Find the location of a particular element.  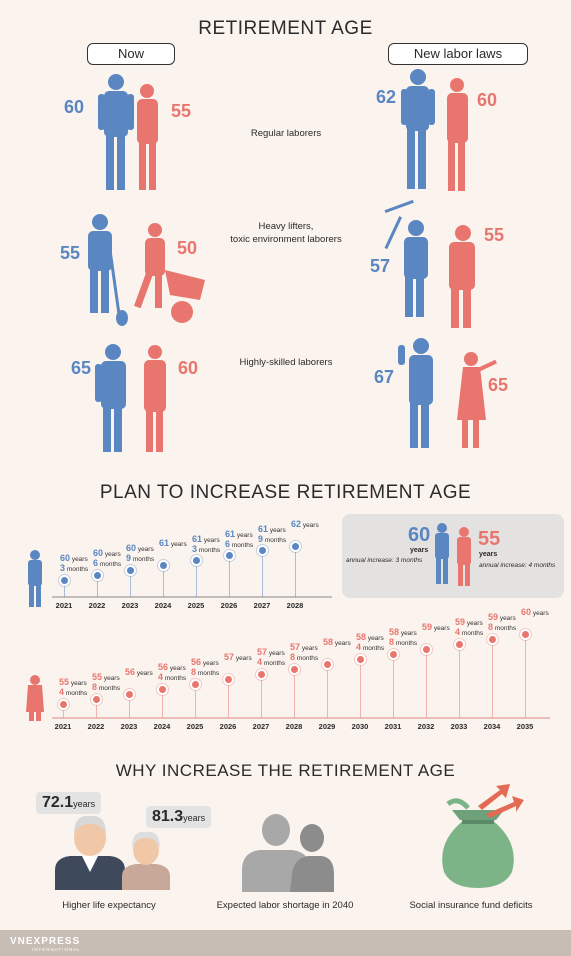

new-male-regular: 62 is located at coordinates (386, 97).